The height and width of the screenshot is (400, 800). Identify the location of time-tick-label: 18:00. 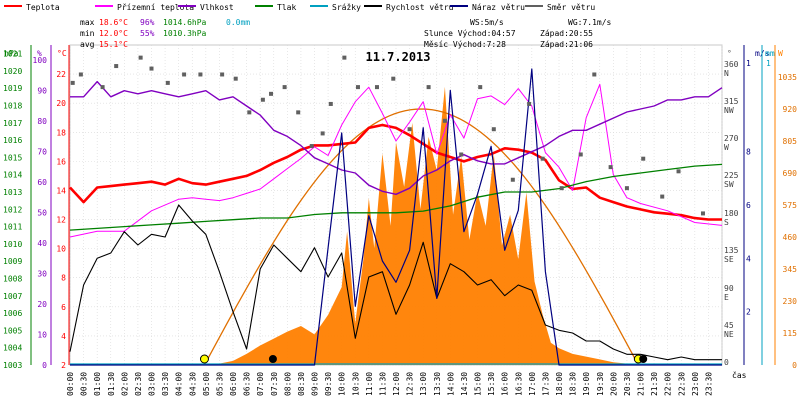
(559, 384).